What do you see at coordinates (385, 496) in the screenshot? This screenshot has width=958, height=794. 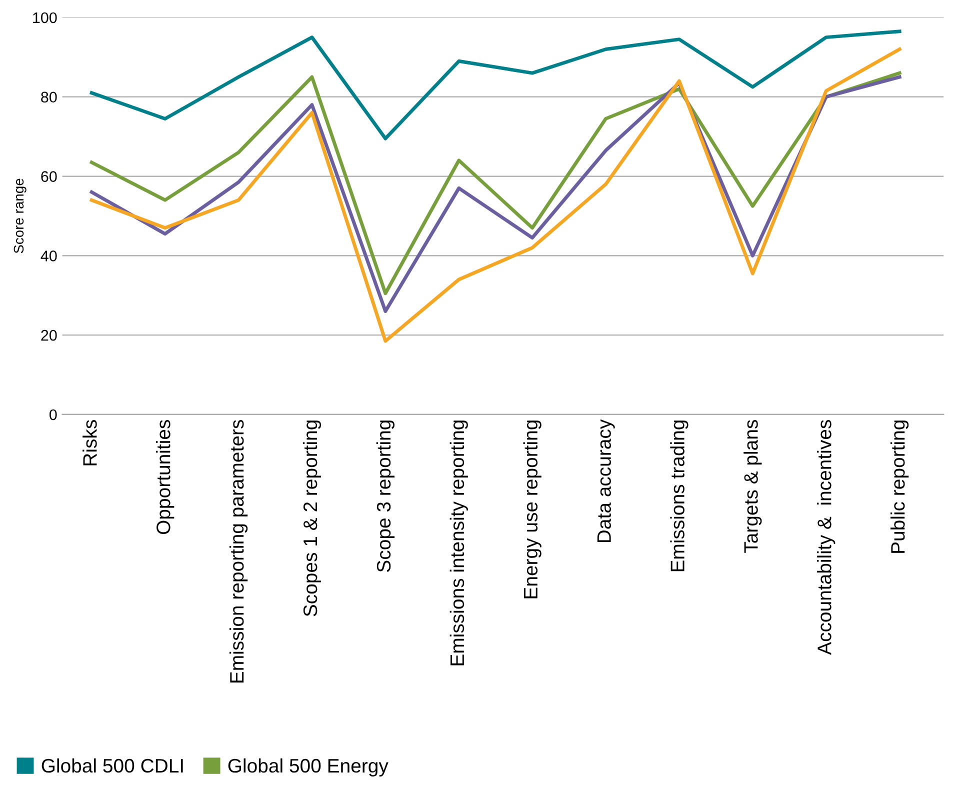 I see `x-tick-label: Scope 3 reporting` at bounding box center [385, 496].